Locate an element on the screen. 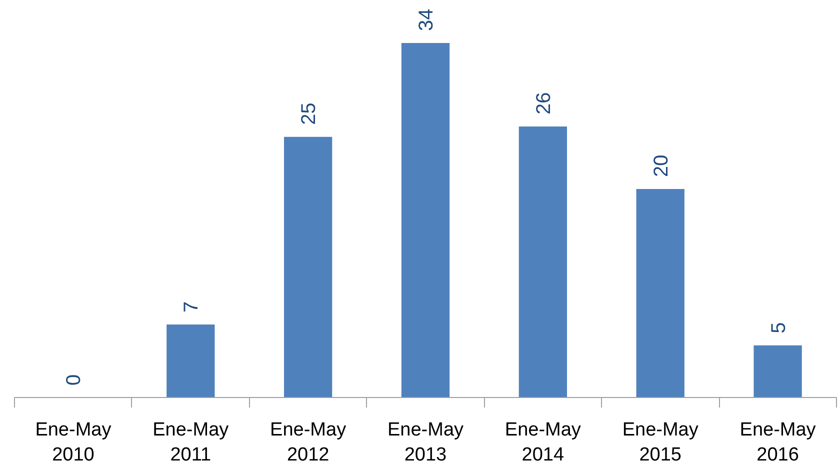  x-tick-label: Ene-May 2011 is located at coordinates (191, 443).